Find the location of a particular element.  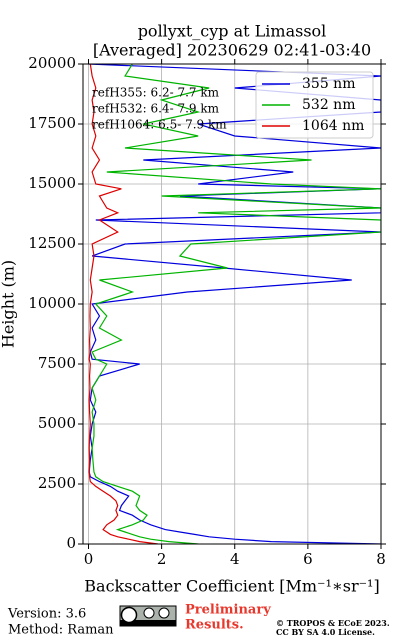

series-line is located at coordinates (123, 304).